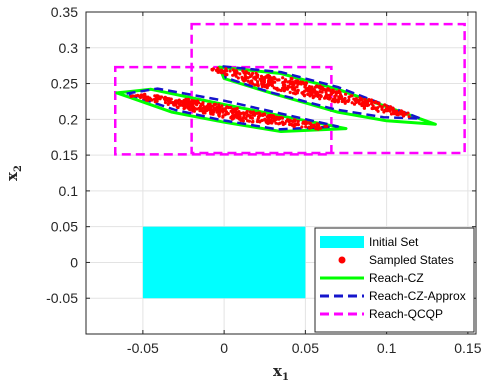  I want to click on legend-label-reach-qcqp: Reach-QCQP, so click(406, 314).